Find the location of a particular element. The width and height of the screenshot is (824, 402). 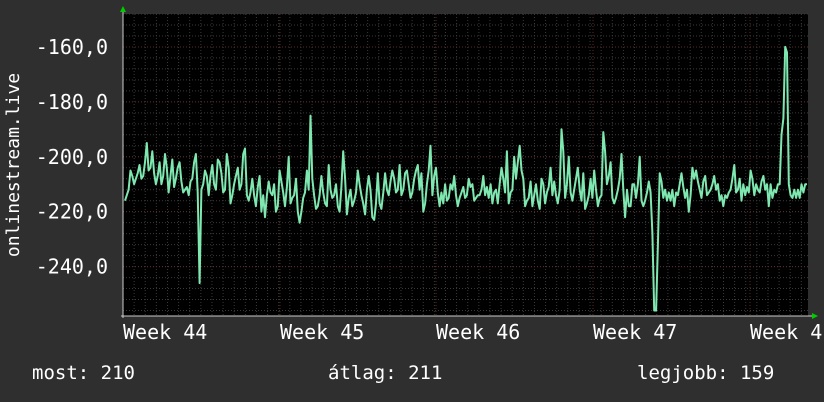

y-tick-label: -240,0 is located at coordinates (72, 267).